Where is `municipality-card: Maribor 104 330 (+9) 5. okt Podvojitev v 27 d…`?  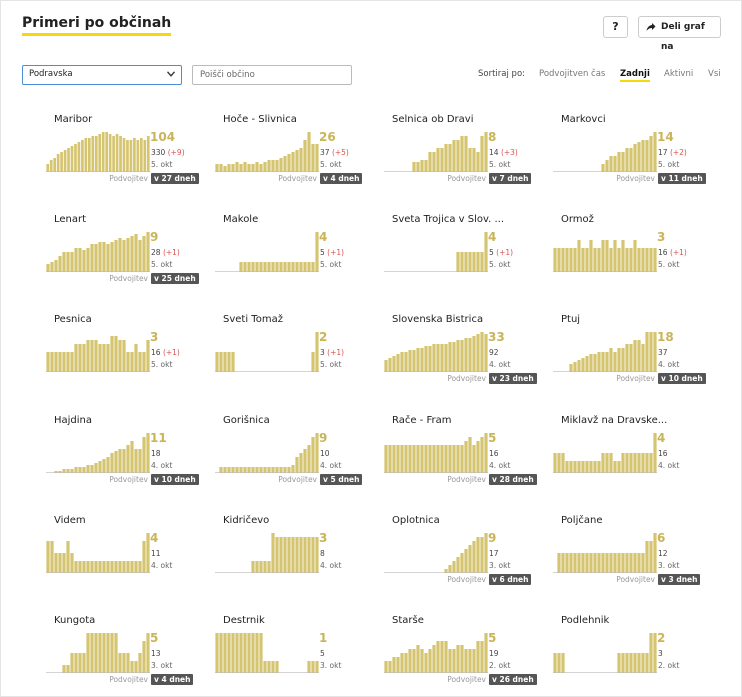 municipality-card: Maribor 104 330 (+9) 5. okt Podvojitev v 27 d… is located at coordinates (125, 158).